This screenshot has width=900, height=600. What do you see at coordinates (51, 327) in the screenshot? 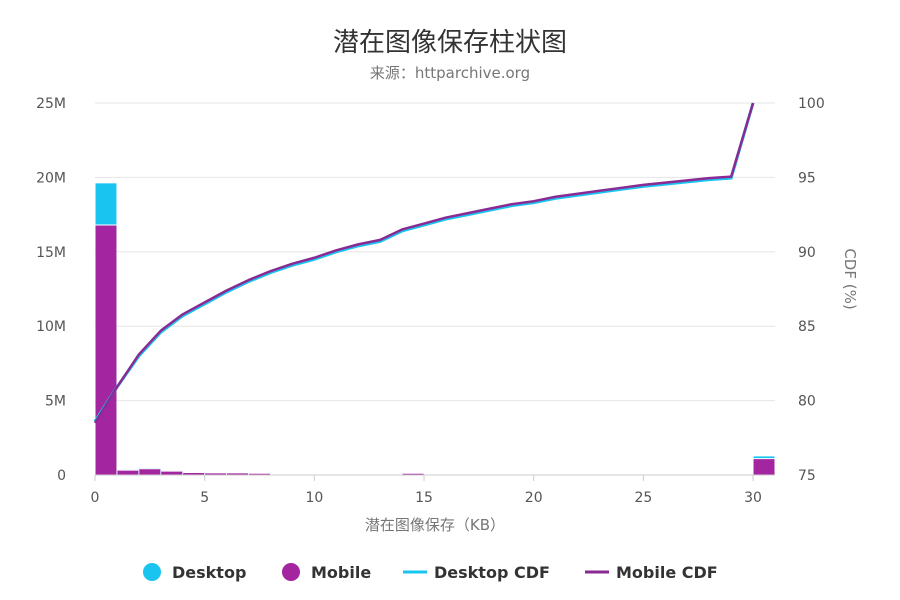
I see `y-left-tick-label: 10M` at bounding box center [51, 327].